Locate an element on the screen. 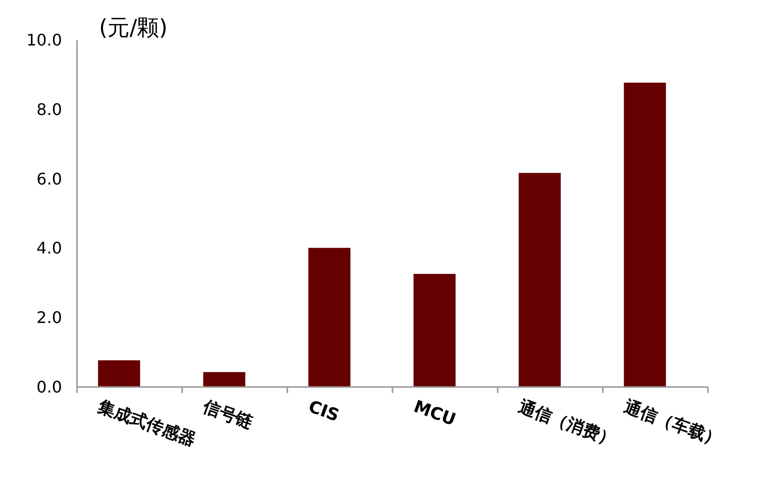  x-tick-label: 信号链 is located at coordinates (228, 415).